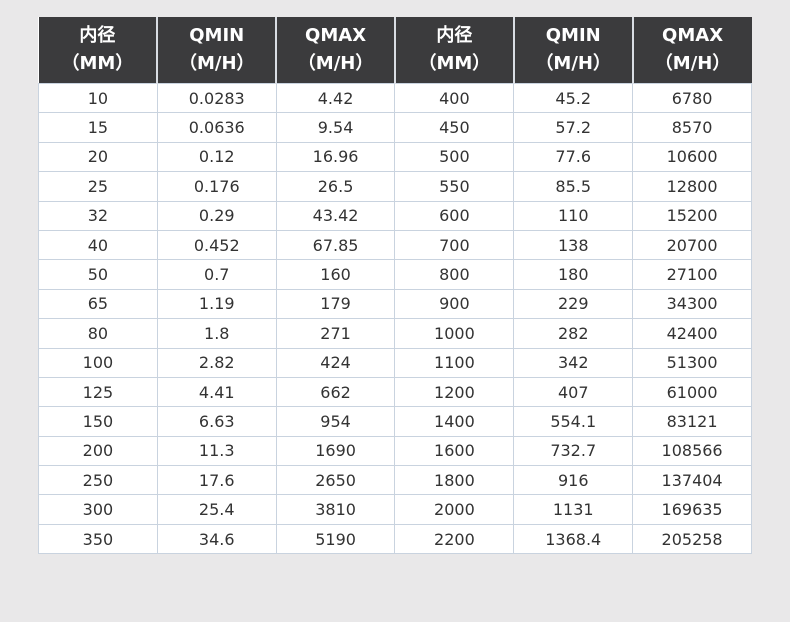  Describe the element at coordinates (573, 304) in the screenshot. I see `cell-qmin-right: 229` at that location.